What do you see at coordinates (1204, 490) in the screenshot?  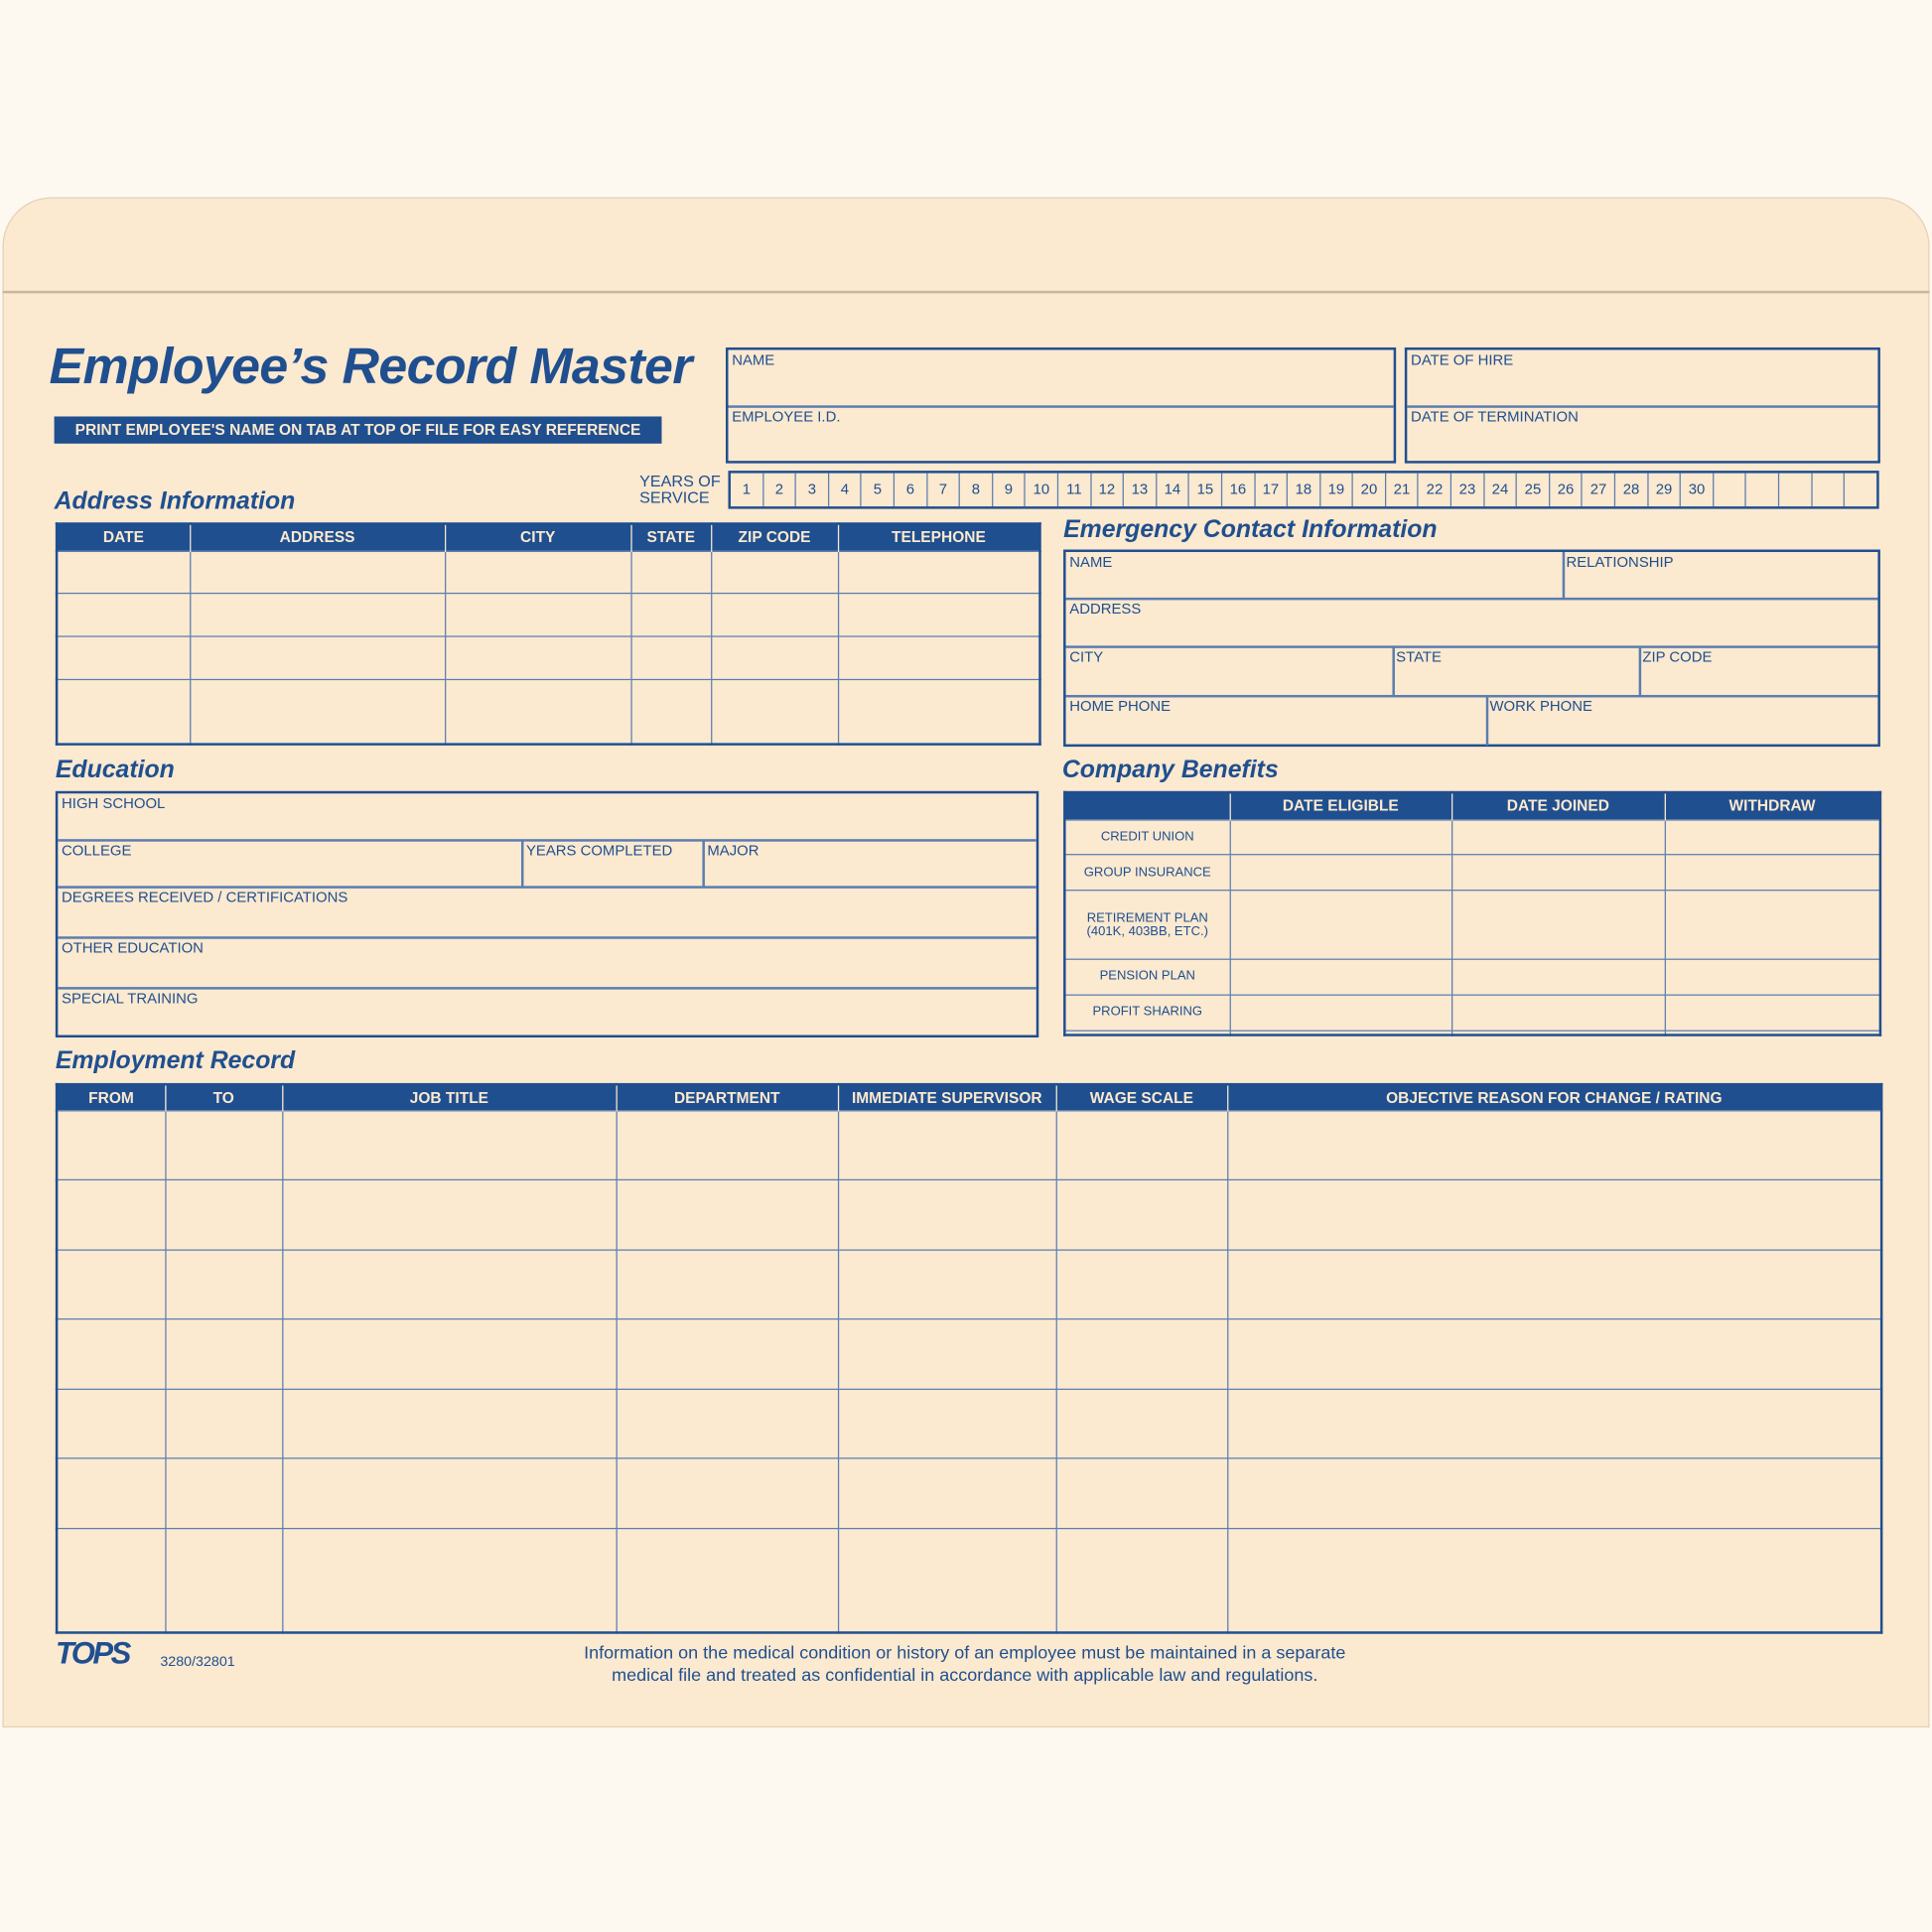 I see `year-box: 15` at bounding box center [1204, 490].